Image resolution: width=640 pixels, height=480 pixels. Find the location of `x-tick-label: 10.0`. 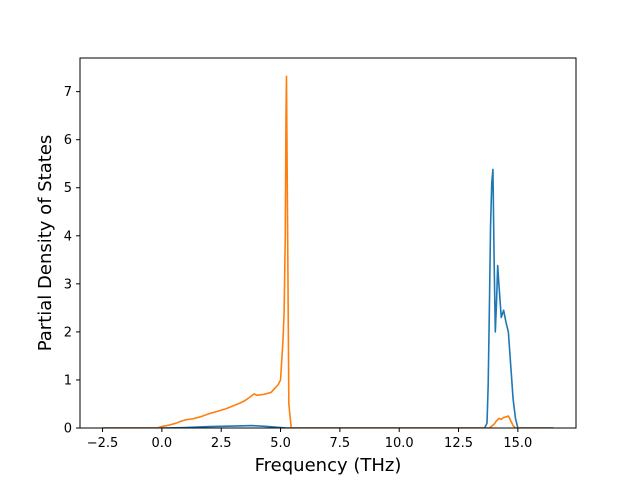

x-tick-label: 10.0 is located at coordinates (399, 443).